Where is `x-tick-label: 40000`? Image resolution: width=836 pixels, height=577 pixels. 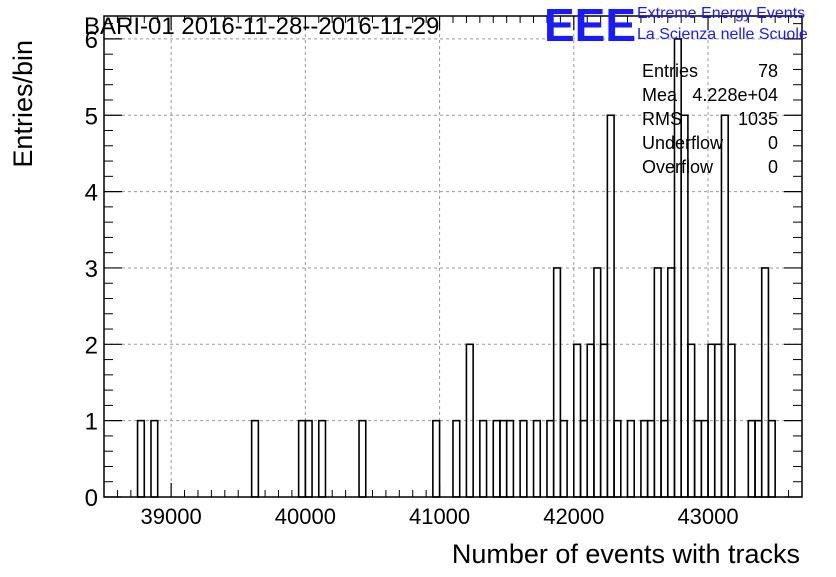
x-tick-label: 40000 is located at coordinates (305, 516).